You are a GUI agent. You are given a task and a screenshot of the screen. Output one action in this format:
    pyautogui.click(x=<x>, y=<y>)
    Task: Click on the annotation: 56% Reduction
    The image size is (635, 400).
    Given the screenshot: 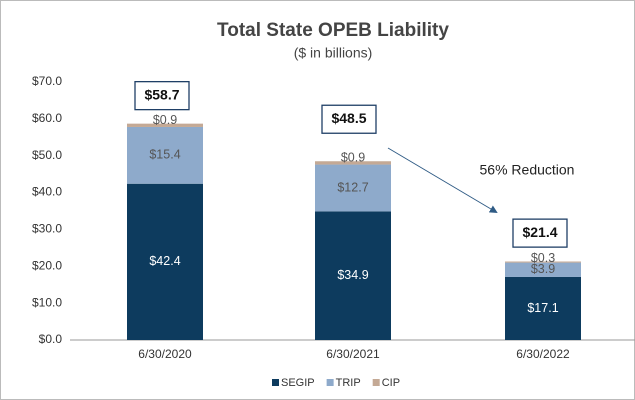 What is the action you would take?
    pyautogui.click(x=527, y=170)
    